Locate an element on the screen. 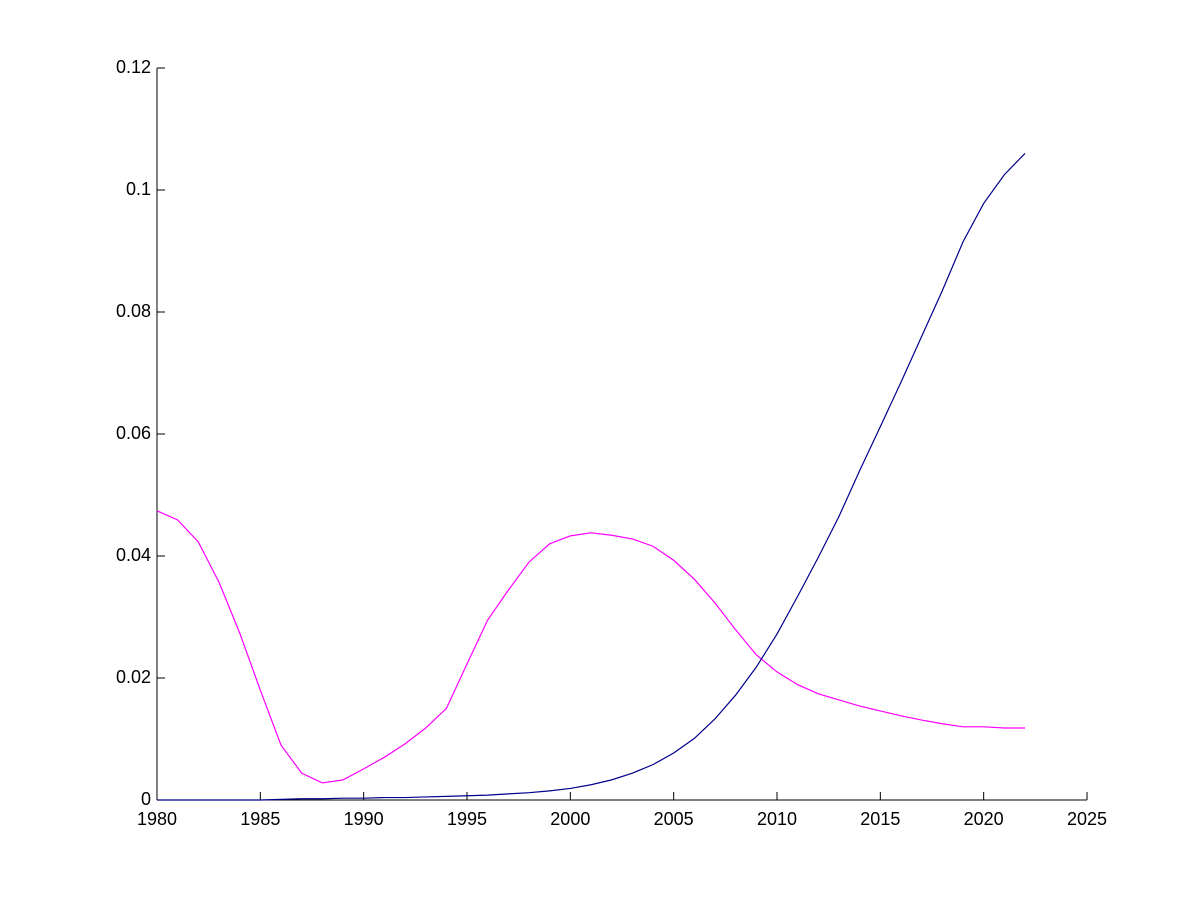 This screenshot has height=900, width=1200. x-tick-label: 2005 is located at coordinates (674, 819).